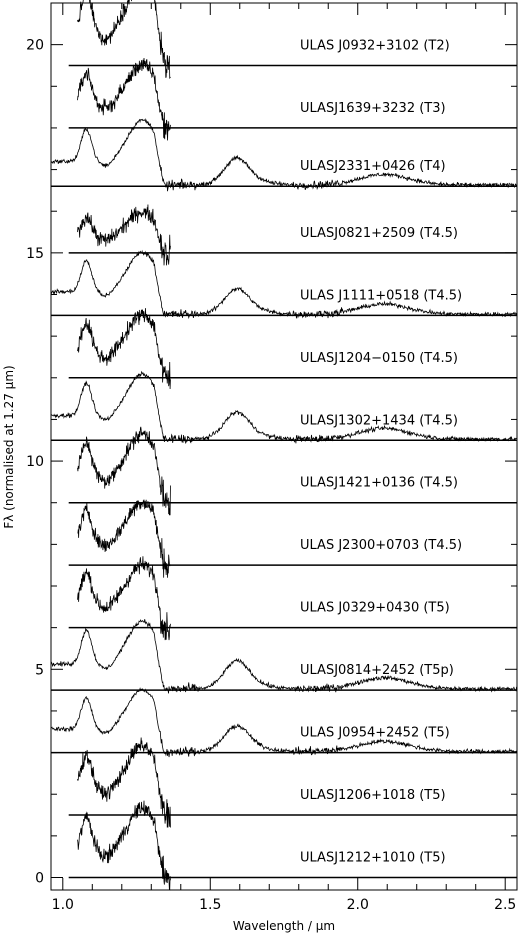 The height and width of the screenshot is (934, 520). I want to click on x-tick-label: 2.5, so click(505, 905).